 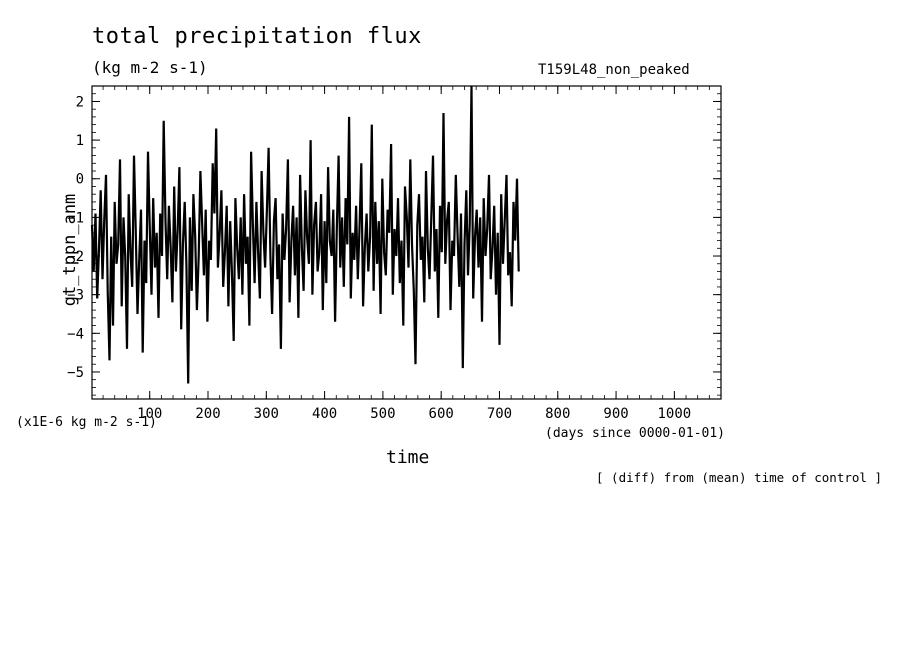 What do you see at coordinates (207, 414) in the screenshot?
I see `x-tick-label: 200` at bounding box center [207, 414].